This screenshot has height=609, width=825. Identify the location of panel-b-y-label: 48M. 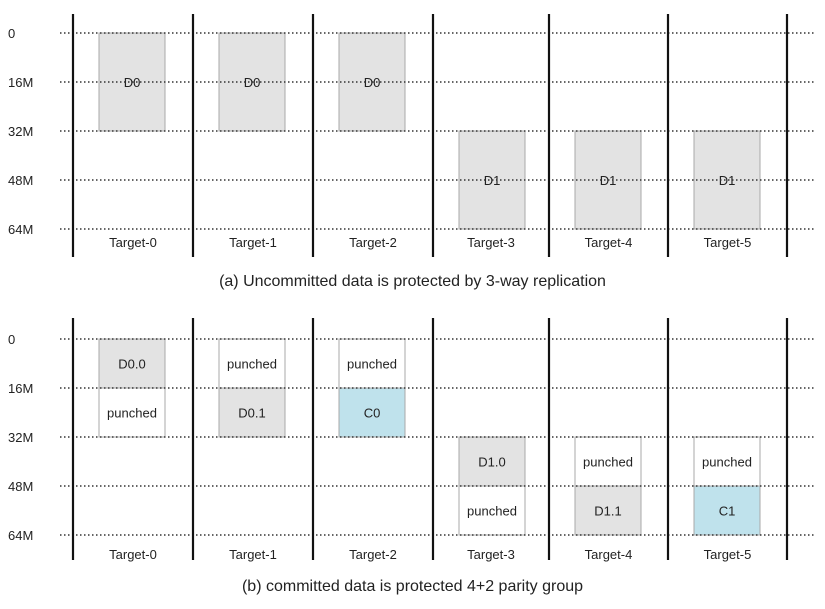
(20, 486).